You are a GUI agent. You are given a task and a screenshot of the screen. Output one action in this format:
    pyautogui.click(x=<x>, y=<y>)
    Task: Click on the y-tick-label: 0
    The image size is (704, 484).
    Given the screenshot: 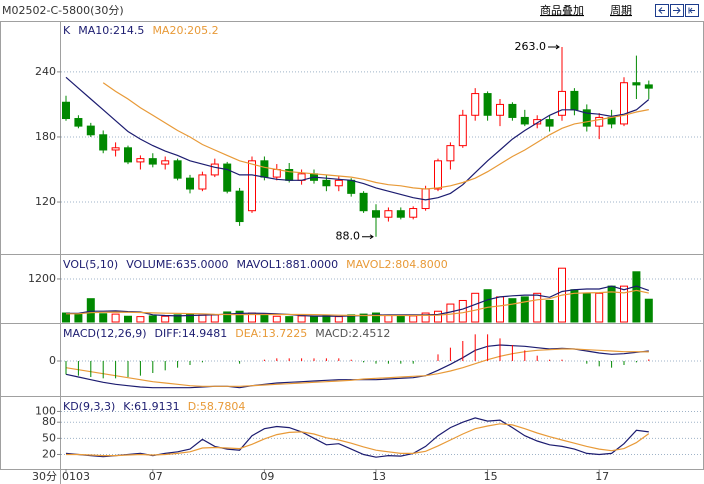 What is the action you would take?
    pyautogui.click(x=52, y=360)
    